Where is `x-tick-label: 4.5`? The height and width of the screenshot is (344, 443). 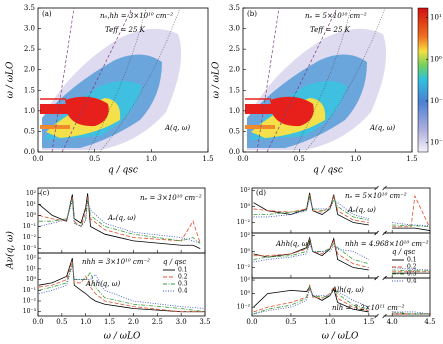 x-tick-label: 4.5 is located at coordinates (429, 322).